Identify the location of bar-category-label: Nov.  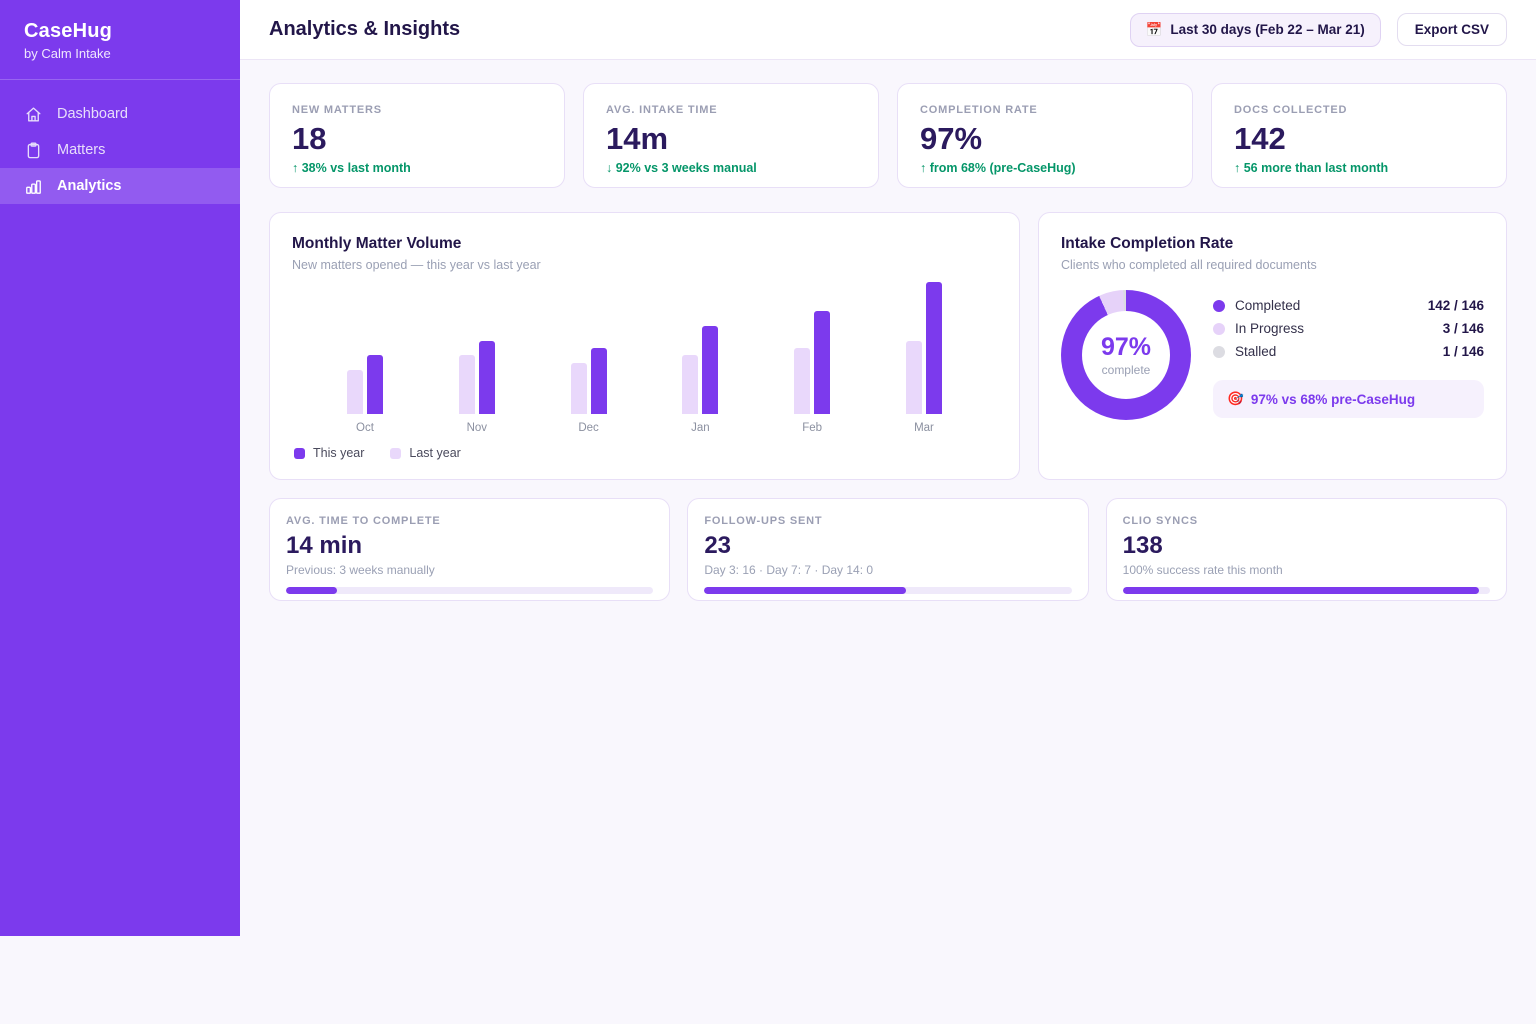
(477, 428).